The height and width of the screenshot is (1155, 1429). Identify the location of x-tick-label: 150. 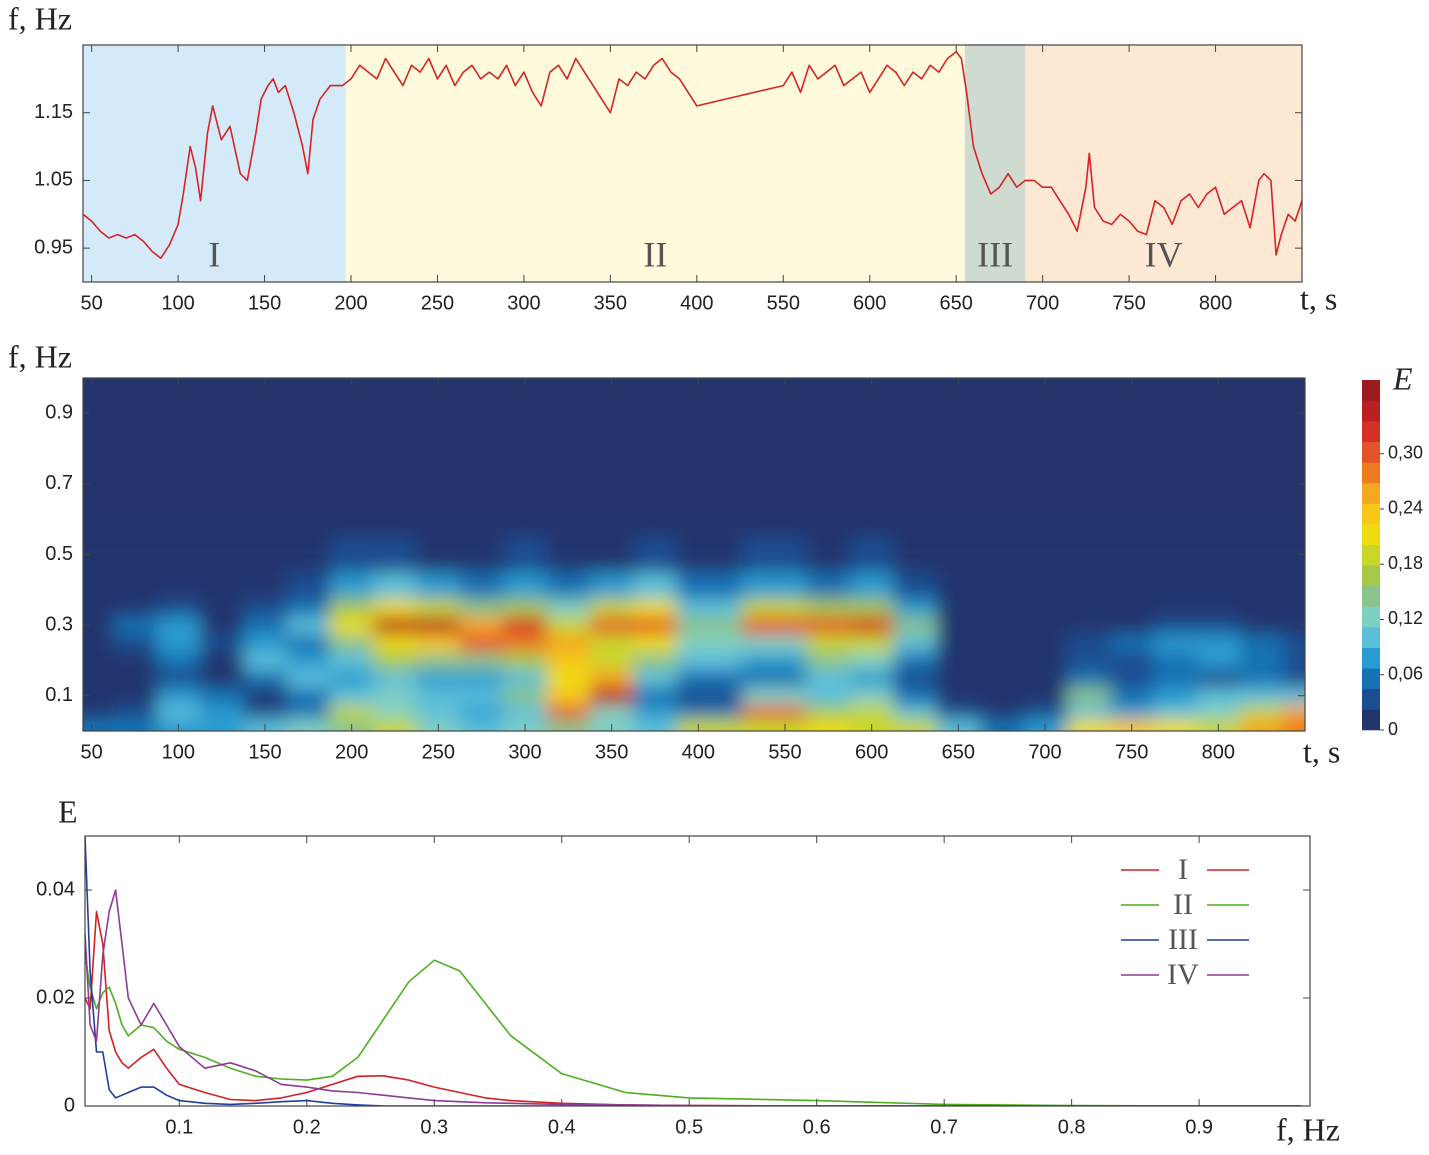
(264, 303).